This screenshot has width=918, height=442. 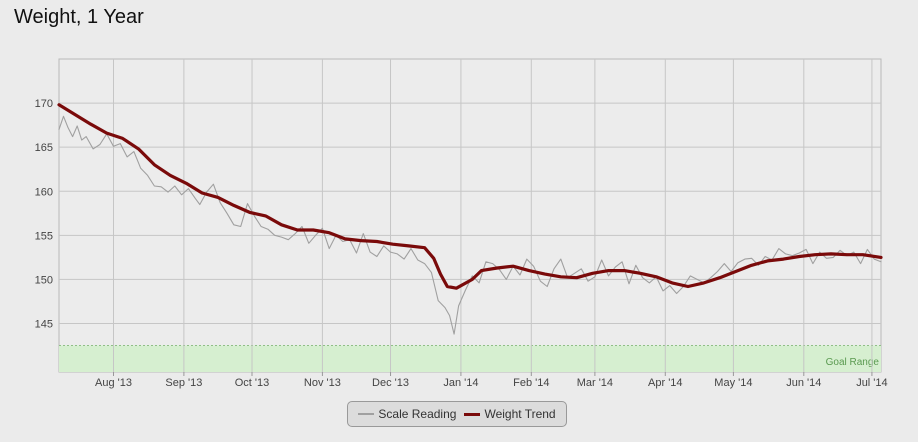 What do you see at coordinates (44, 148) in the screenshot?
I see `y-tick-label: 165` at bounding box center [44, 148].